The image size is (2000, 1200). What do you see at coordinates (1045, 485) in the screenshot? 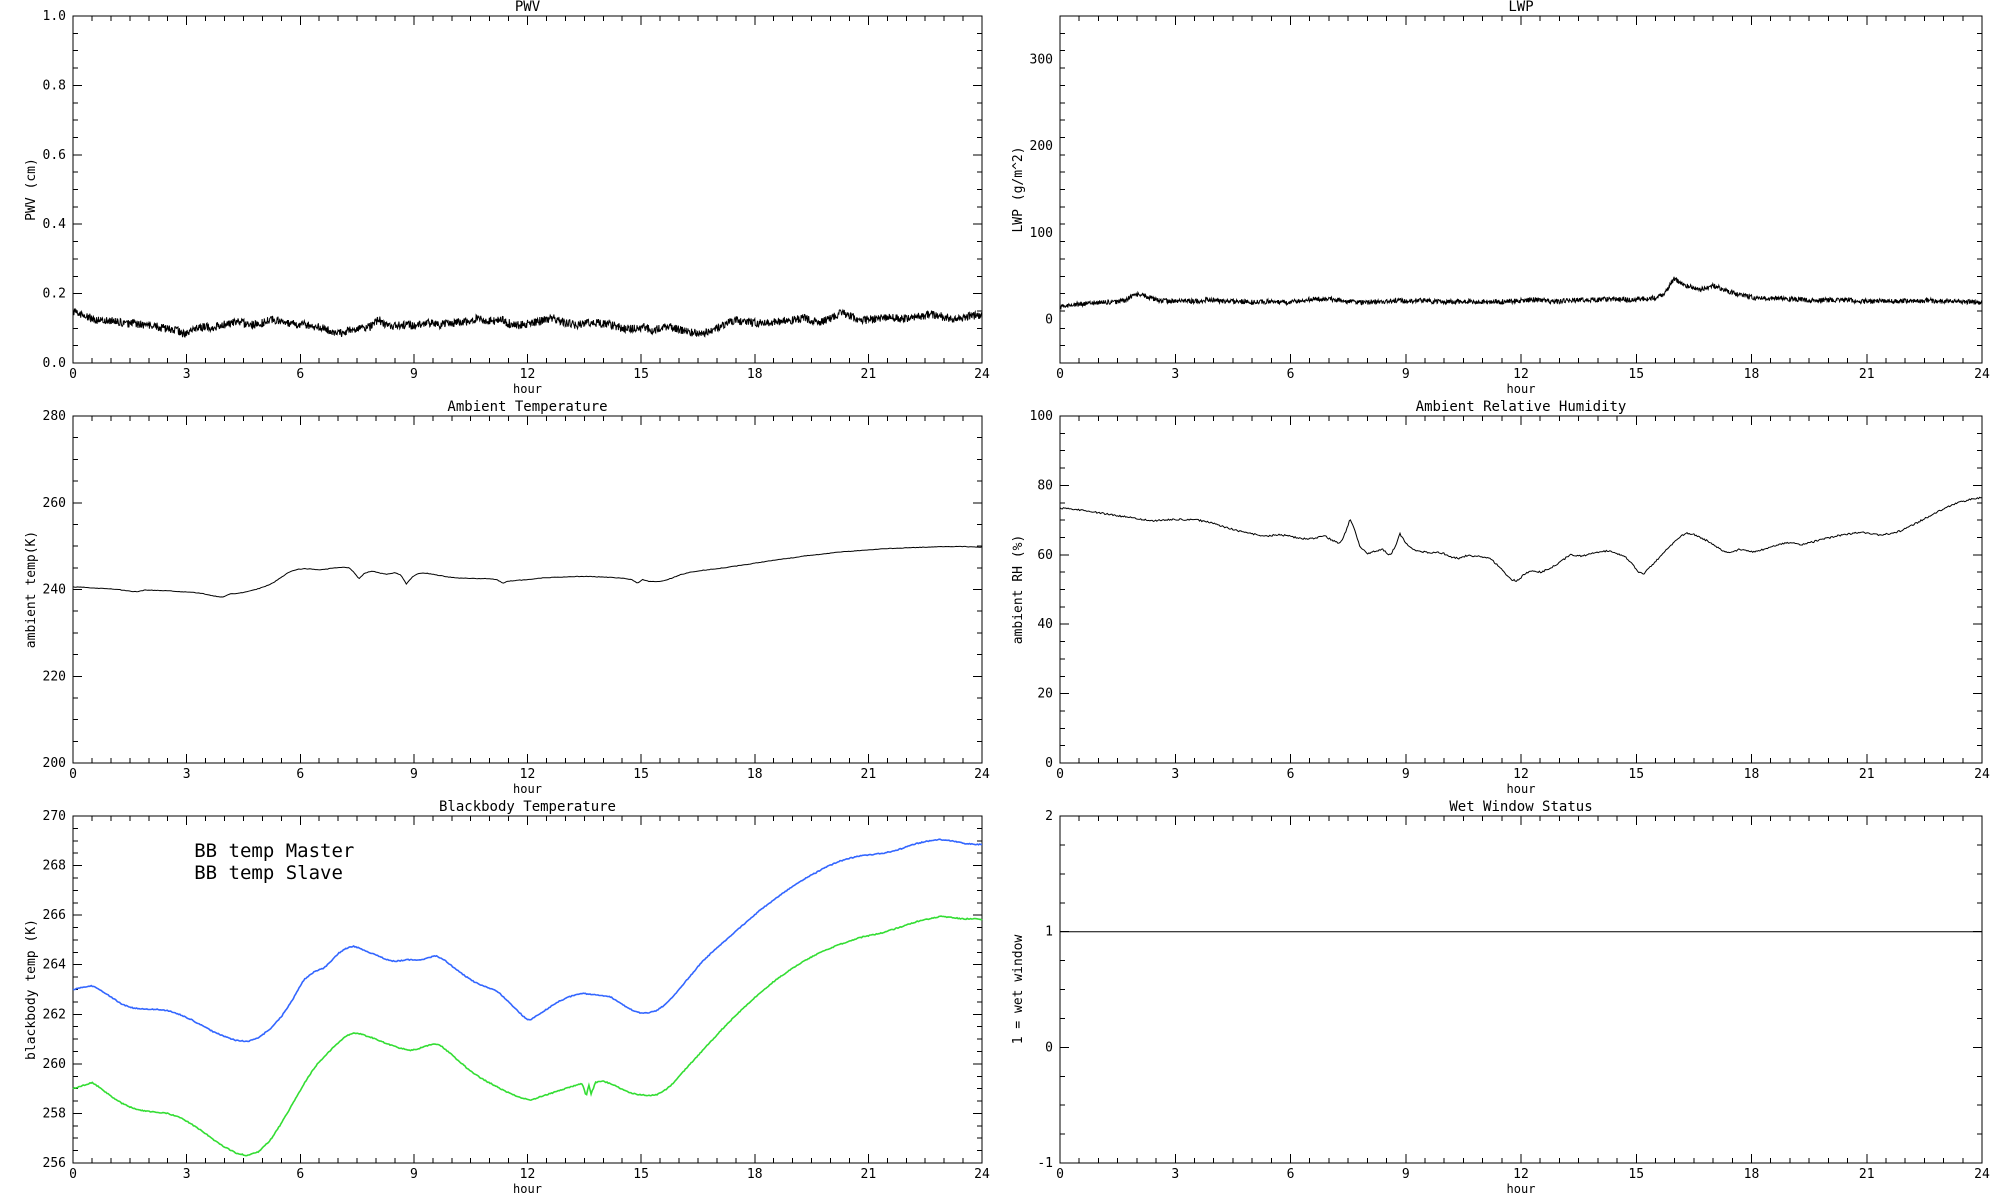
I see `svg-text: 80` at bounding box center [1045, 485].